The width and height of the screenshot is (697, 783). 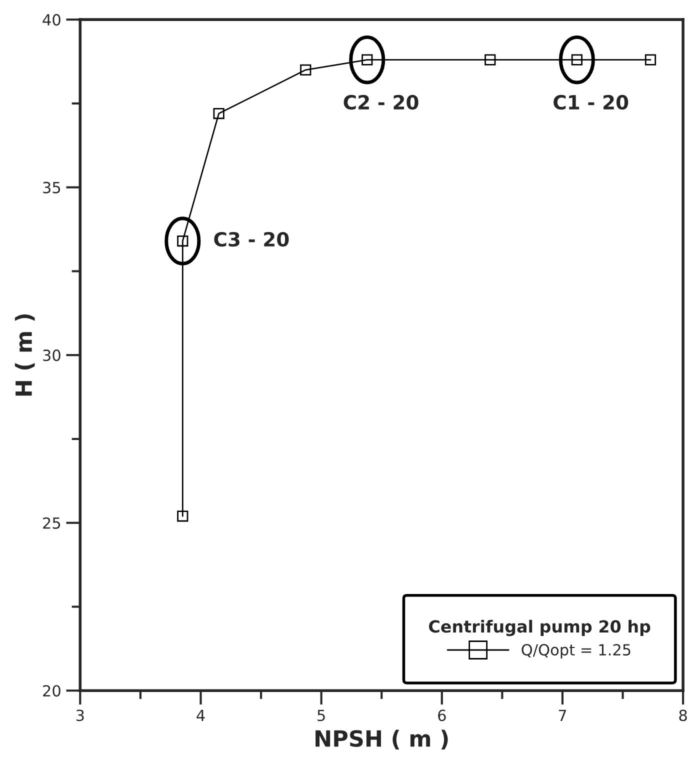 What do you see at coordinates (382, 740) in the screenshot?
I see `x-axis-title: NPSH ( m )` at bounding box center [382, 740].